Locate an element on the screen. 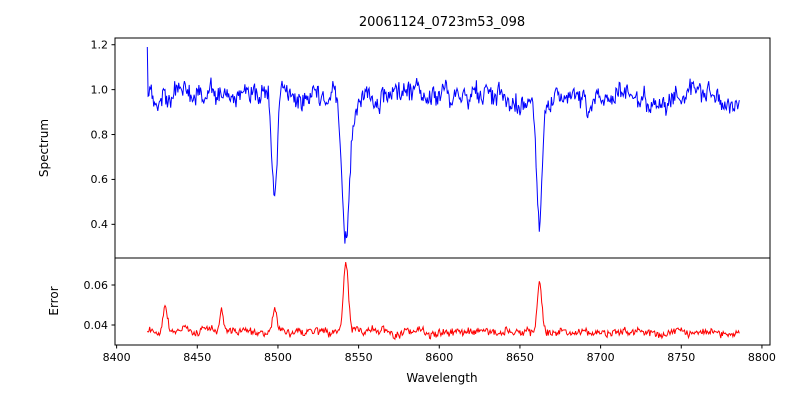  y-tick-label: 0.06 is located at coordinates (96, 285).